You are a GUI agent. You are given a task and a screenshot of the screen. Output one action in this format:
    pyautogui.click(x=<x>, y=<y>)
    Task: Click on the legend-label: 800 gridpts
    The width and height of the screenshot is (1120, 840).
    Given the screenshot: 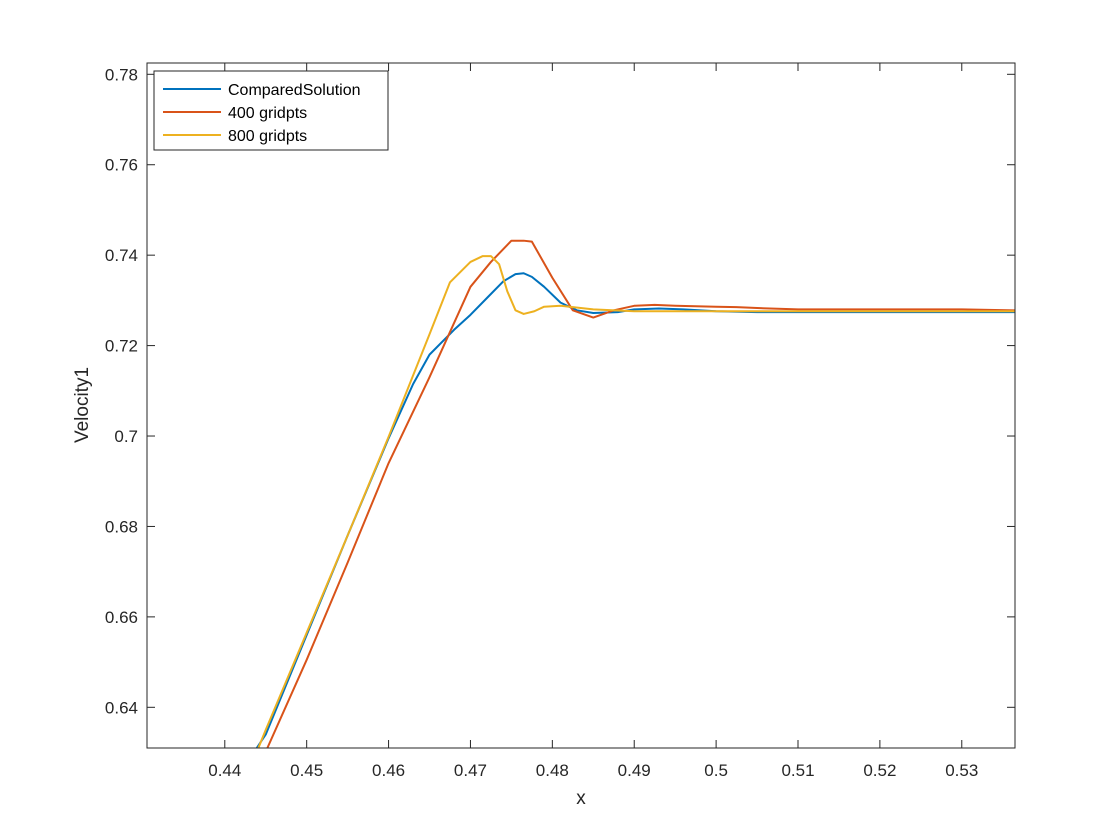 What is the action you would take?
    pyautogui.click(x=267, y=136)
    